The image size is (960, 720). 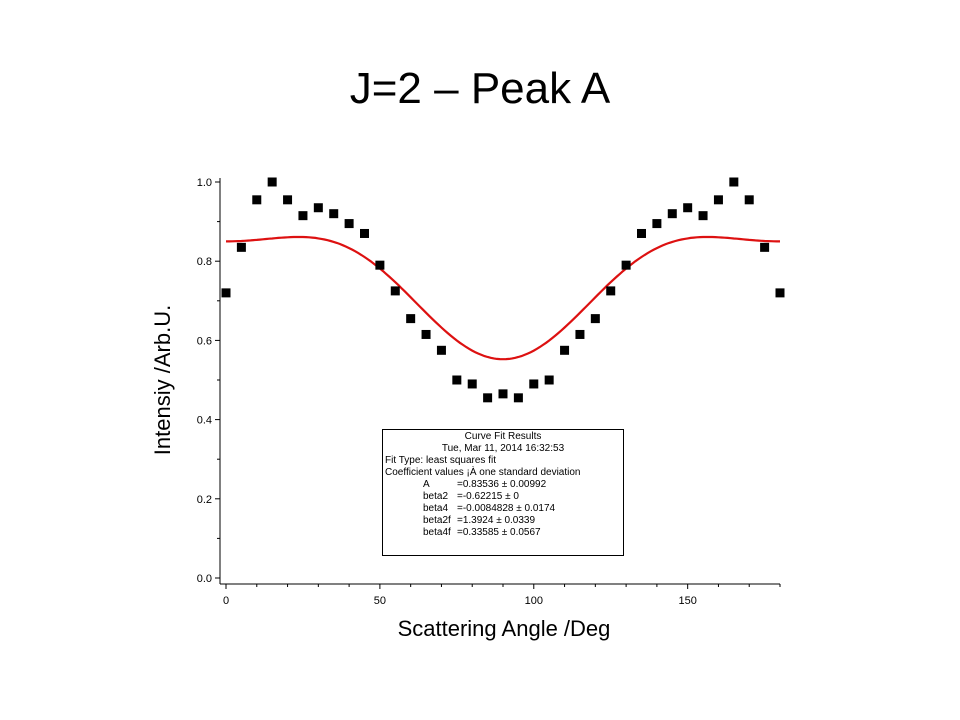 I want to click on fit-row-name: beta2, so click(x=436, y=496).